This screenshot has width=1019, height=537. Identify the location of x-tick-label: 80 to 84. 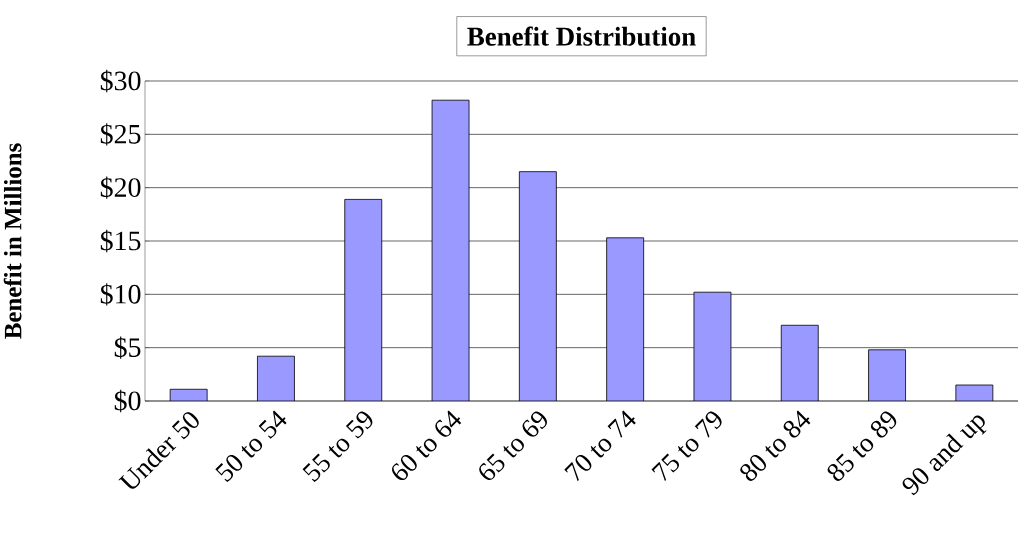
(775, 445).